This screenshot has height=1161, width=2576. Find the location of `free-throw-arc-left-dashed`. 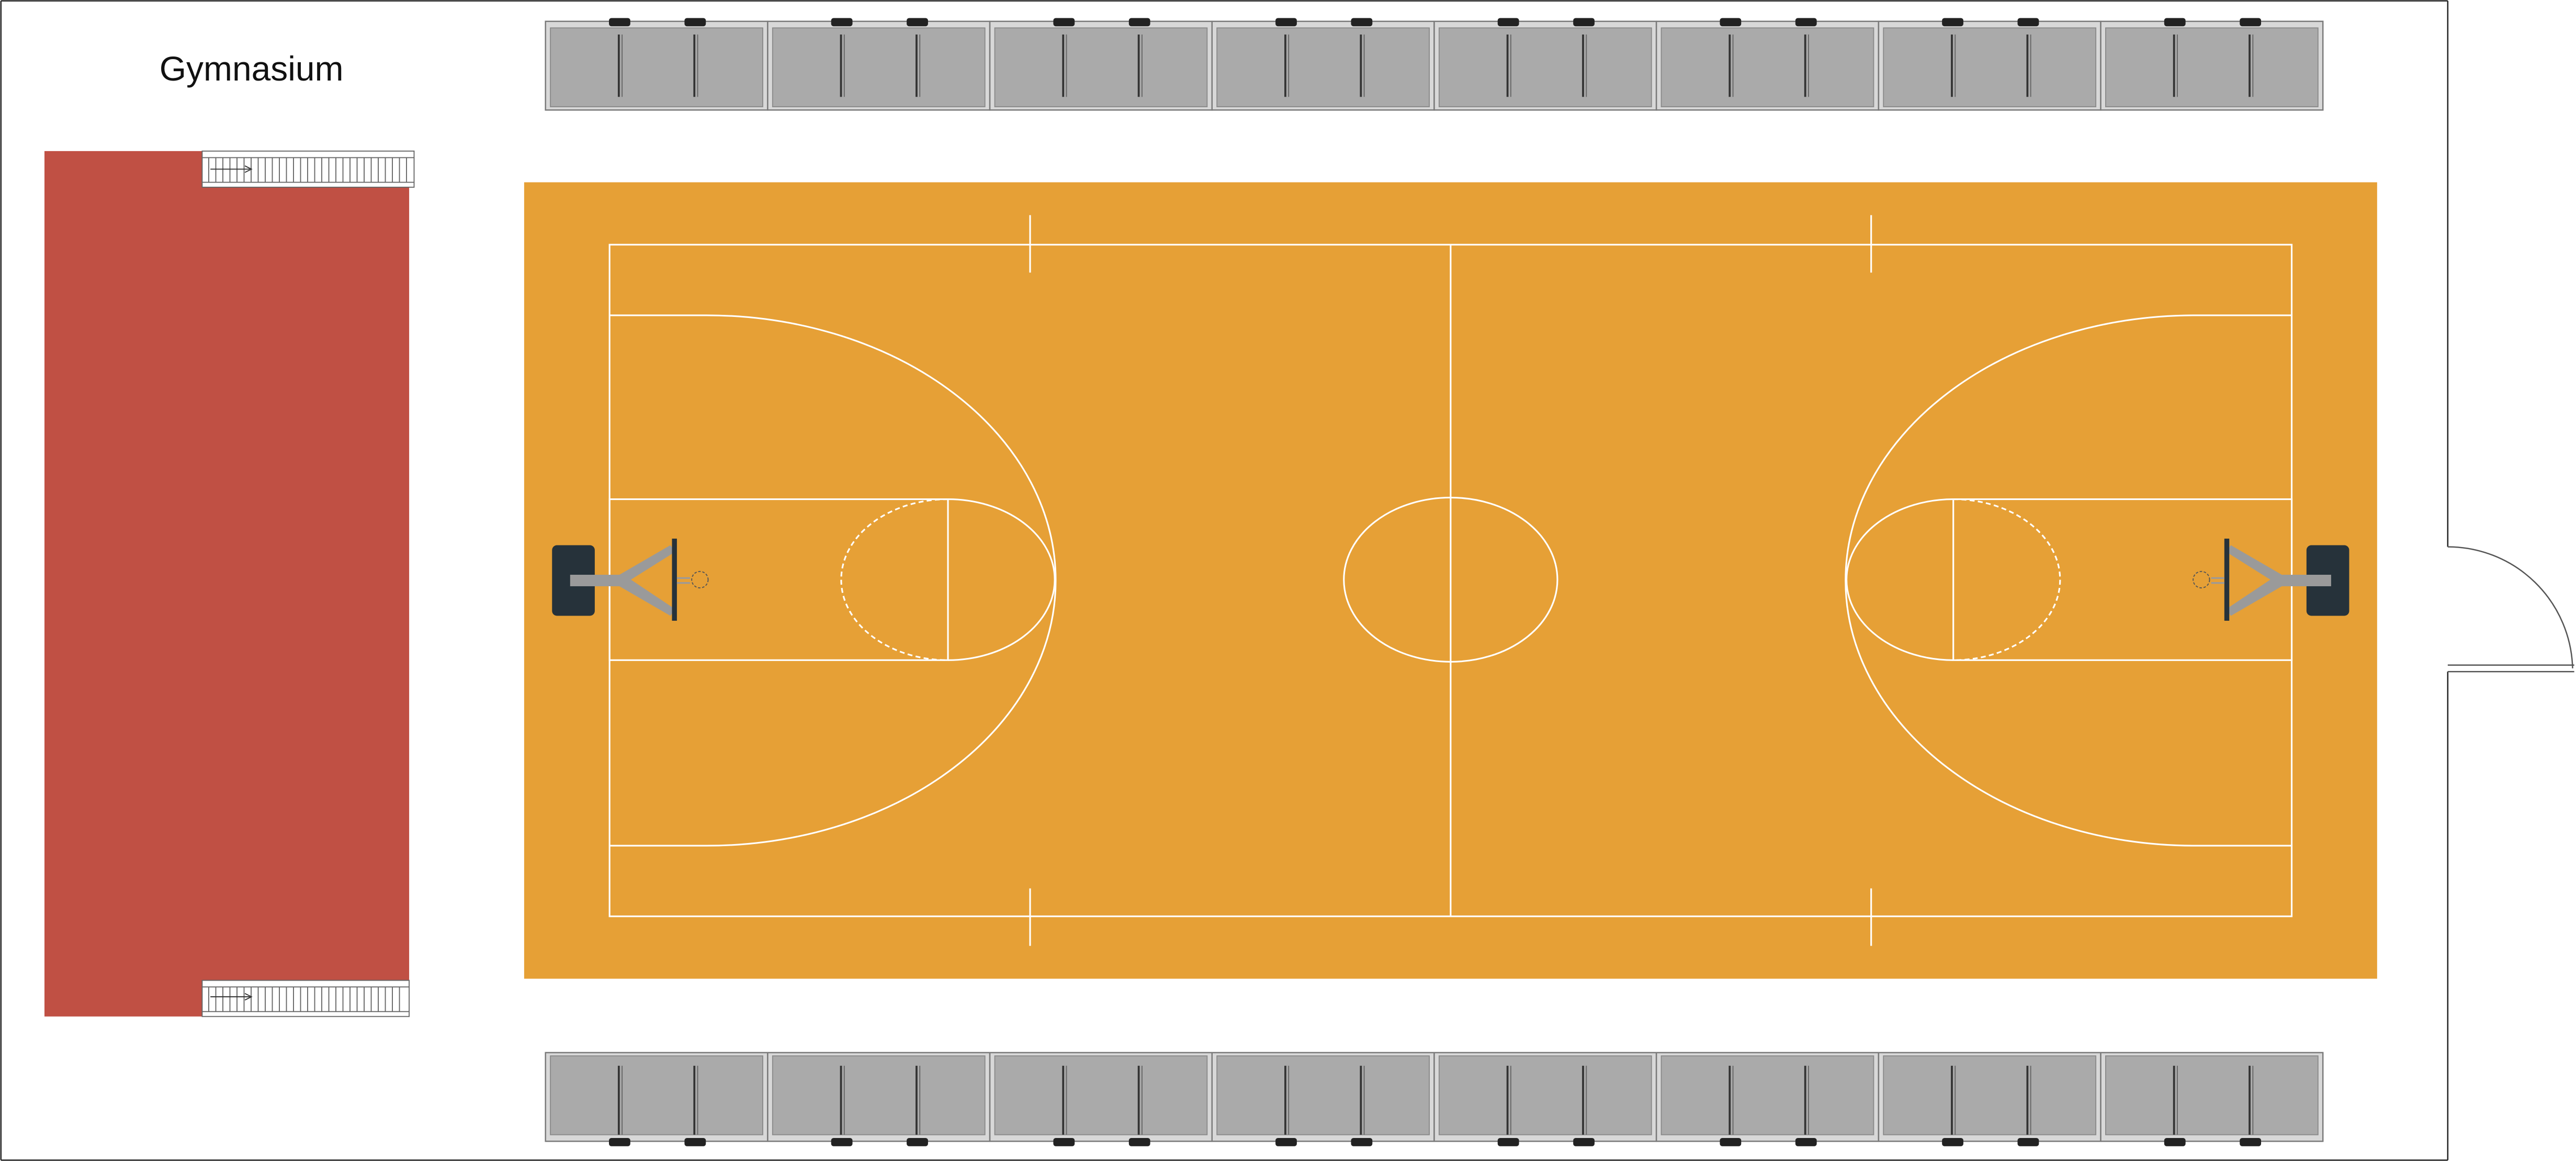

free-throw-arc-left-dashed is located at coordinates (894, 579).